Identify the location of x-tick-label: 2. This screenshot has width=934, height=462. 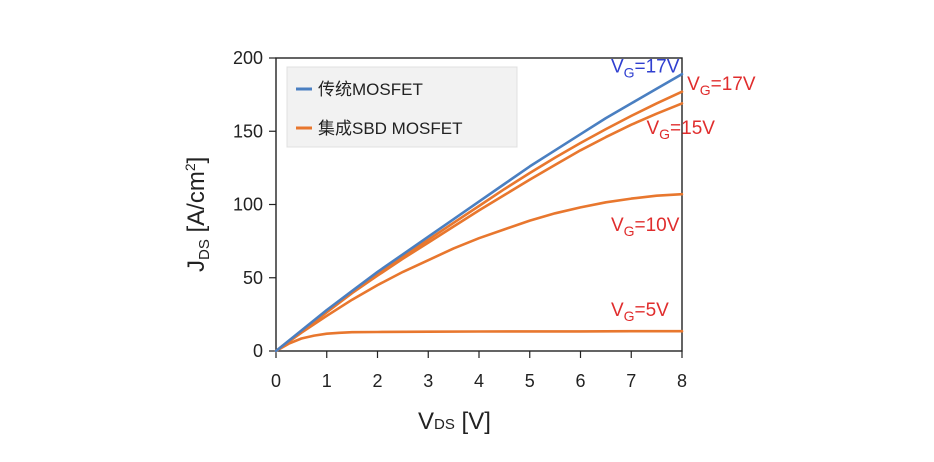
(377, 381).